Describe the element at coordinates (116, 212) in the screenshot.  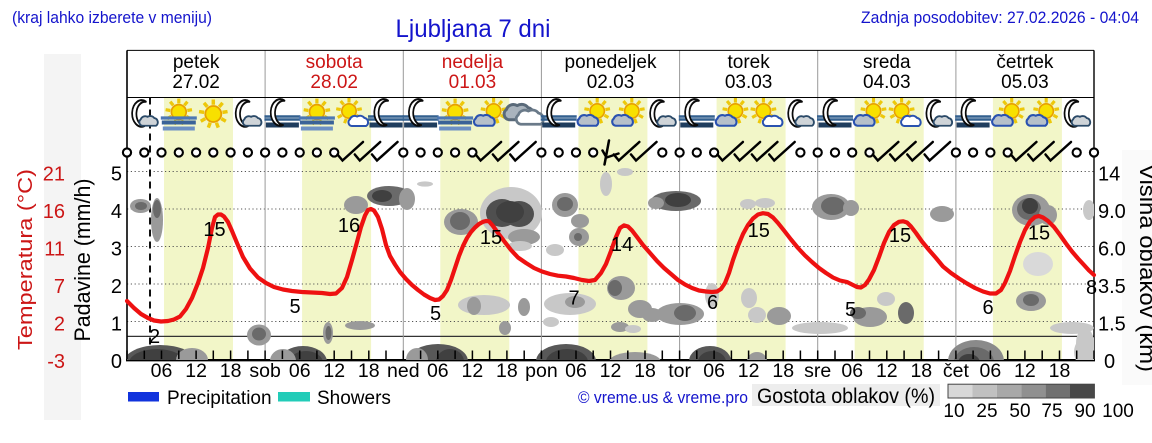
I see `svg-text: 4` at that location.